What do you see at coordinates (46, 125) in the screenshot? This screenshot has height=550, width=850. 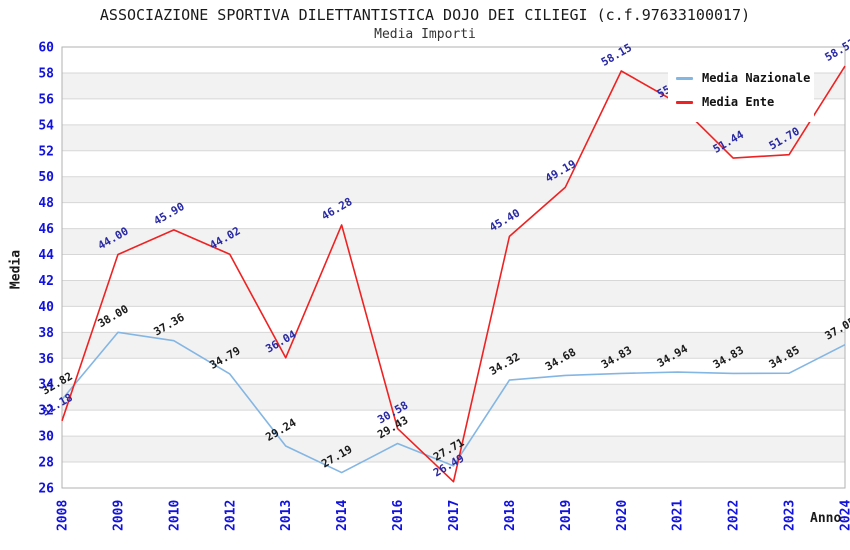 I see `y-tick-label: 54` at bounding box center [46, 125].